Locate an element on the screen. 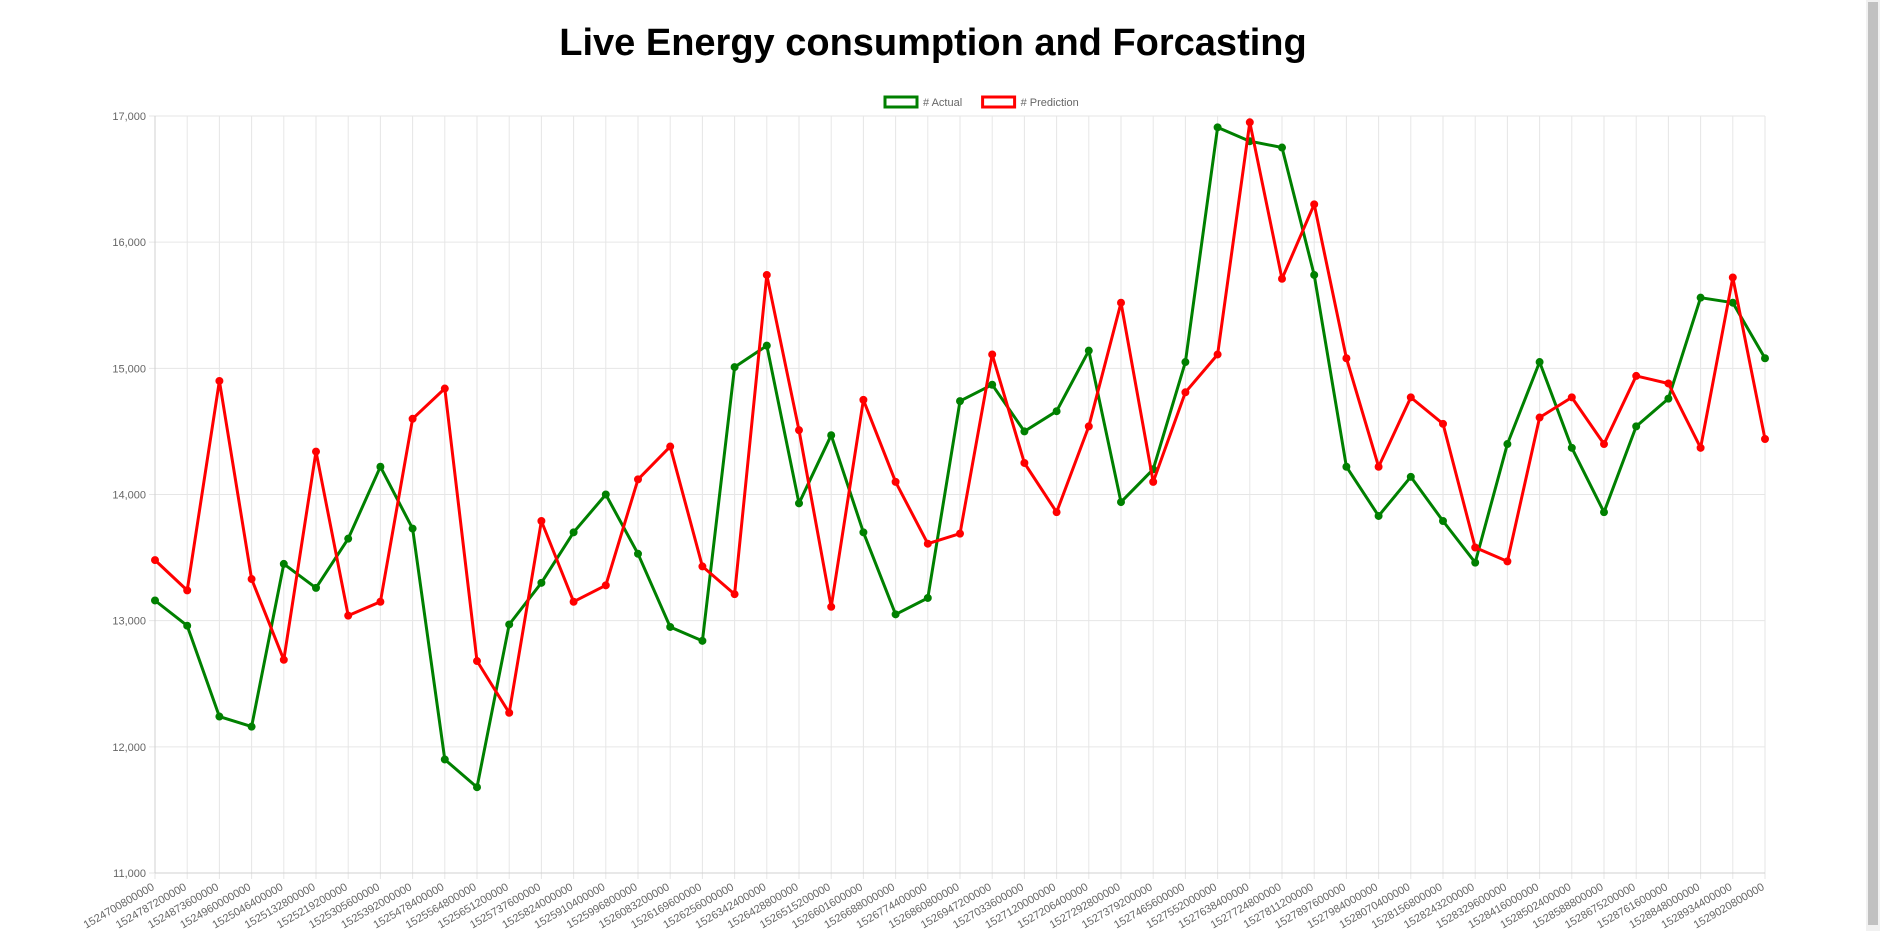 Image resolution: width=1880 pixels, height=931 pixels. chart-legend: # Actual # Prediction is located at coordinates (981, 102).